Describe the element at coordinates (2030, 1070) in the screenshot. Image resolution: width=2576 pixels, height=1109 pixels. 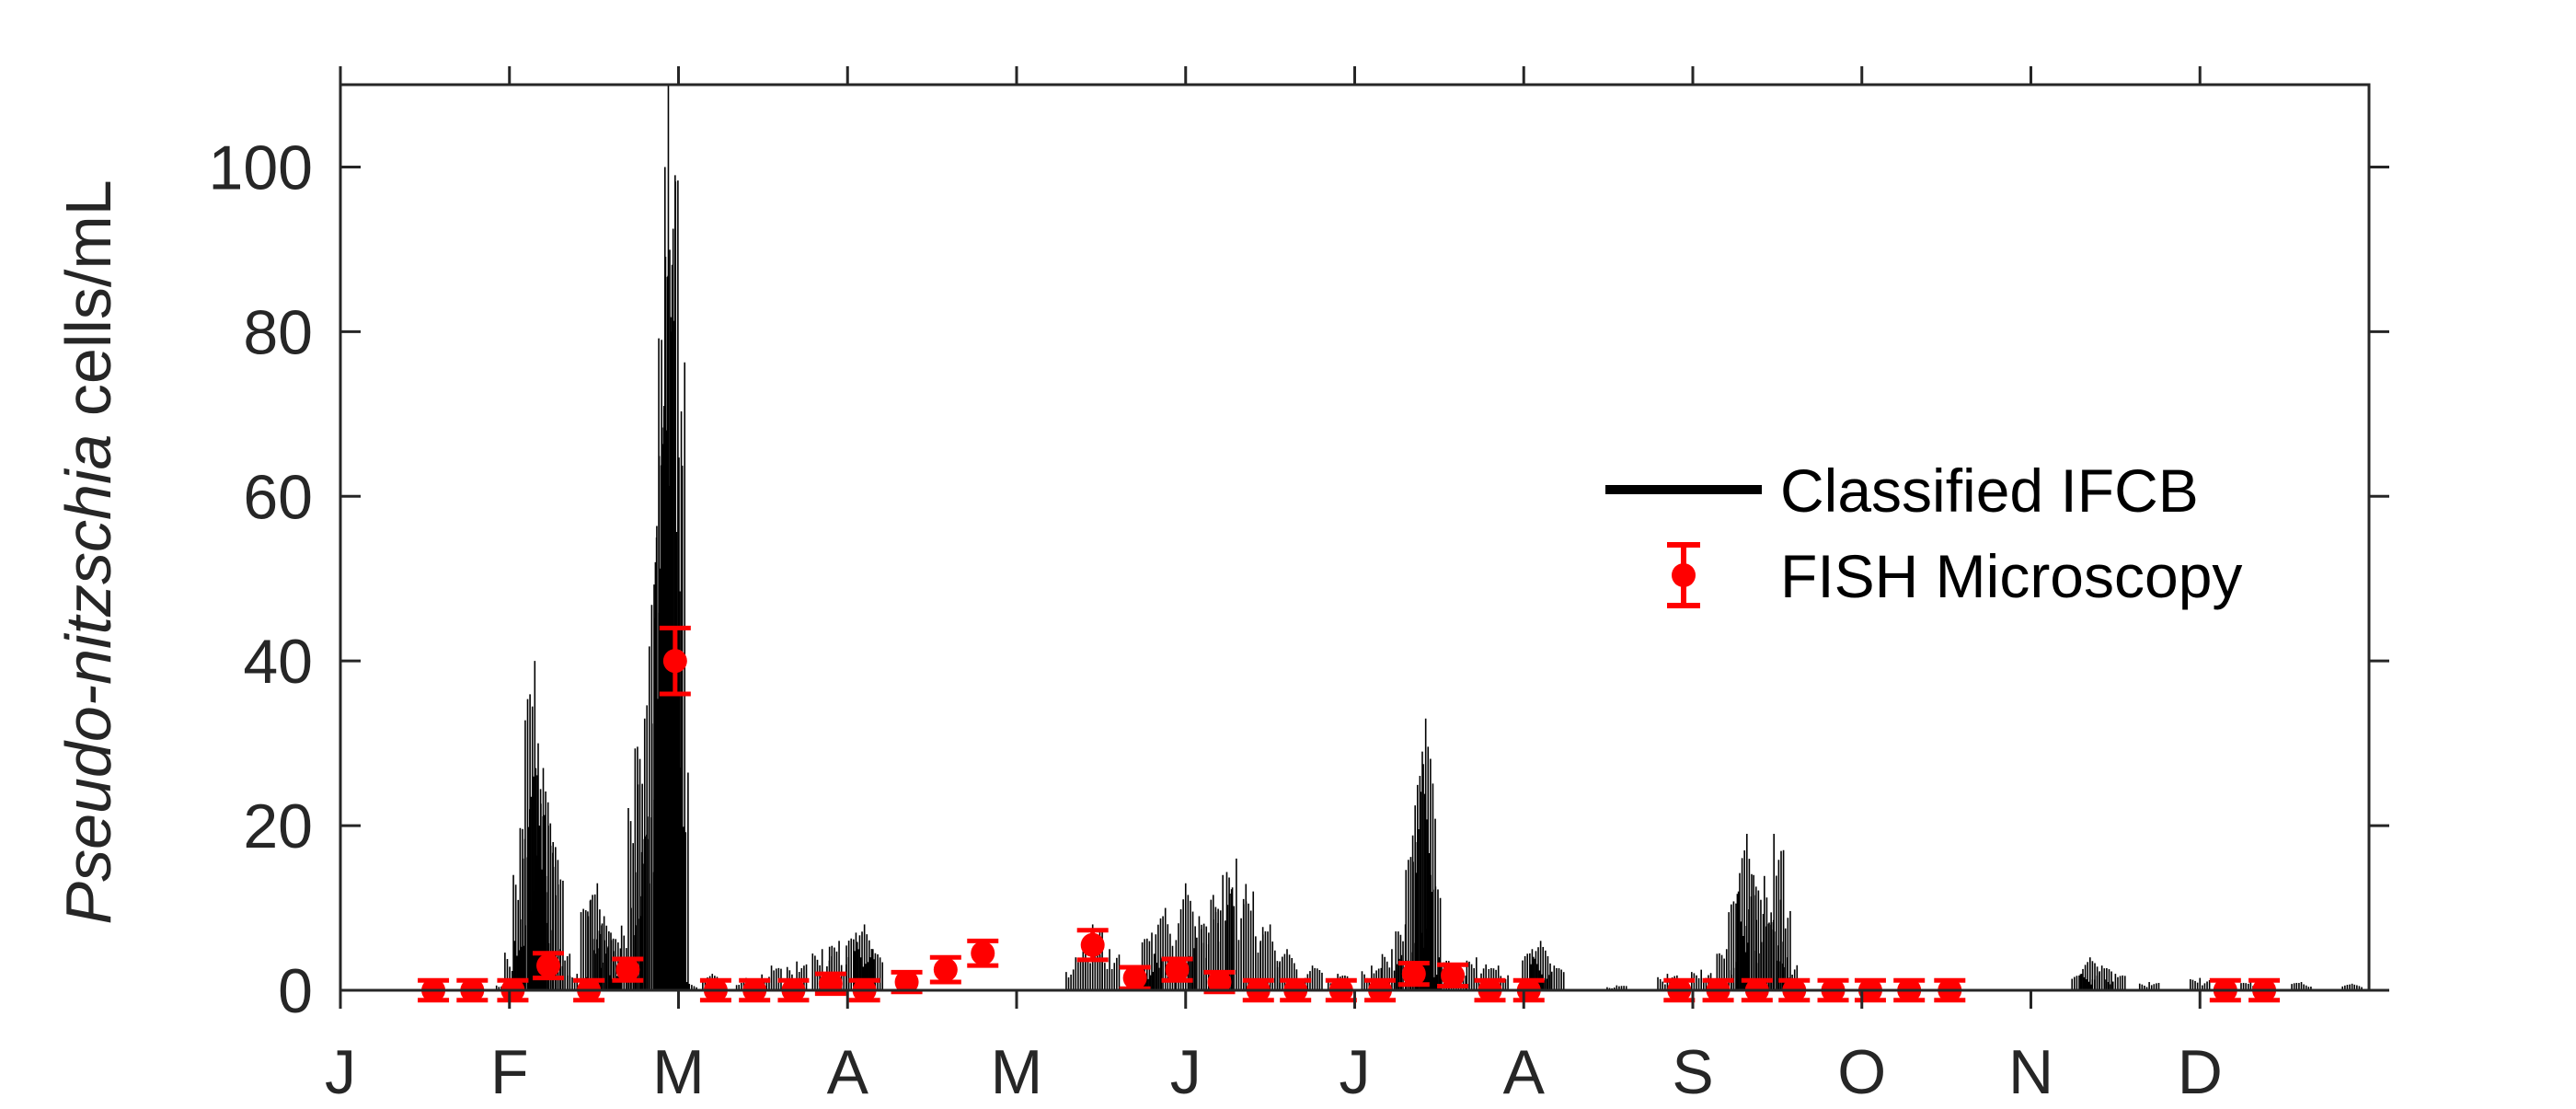
I see `x-tick-label: N` at that location.